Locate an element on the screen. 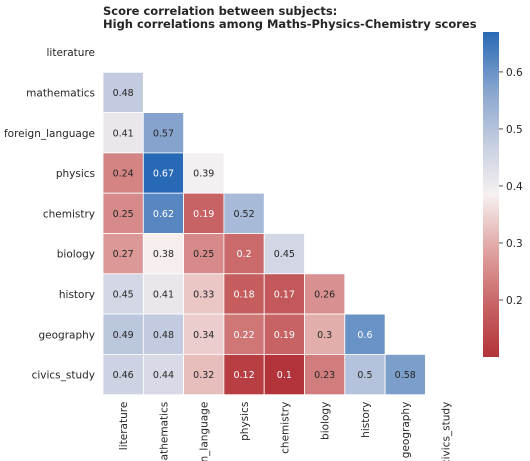 Image resolution: width=530 pixels, height=461 pixels. heatmap-cell-history-foreign_language is located at coordinates (204, 294).